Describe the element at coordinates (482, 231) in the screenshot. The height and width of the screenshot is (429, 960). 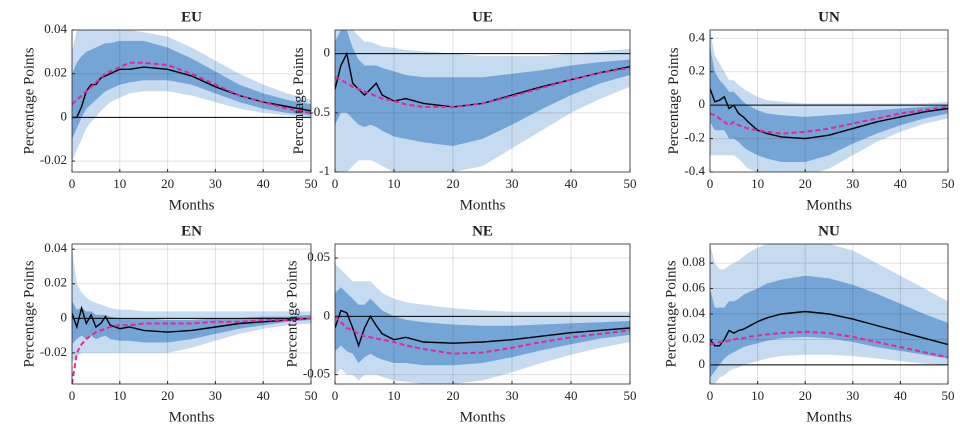
I see `chart-title: NE` at that location.